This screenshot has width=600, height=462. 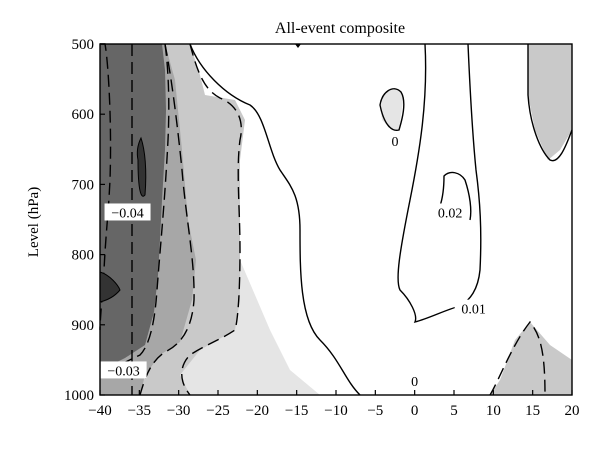 I want to click on fill-region-right-bottom-gray, so click(x=531, y=358).